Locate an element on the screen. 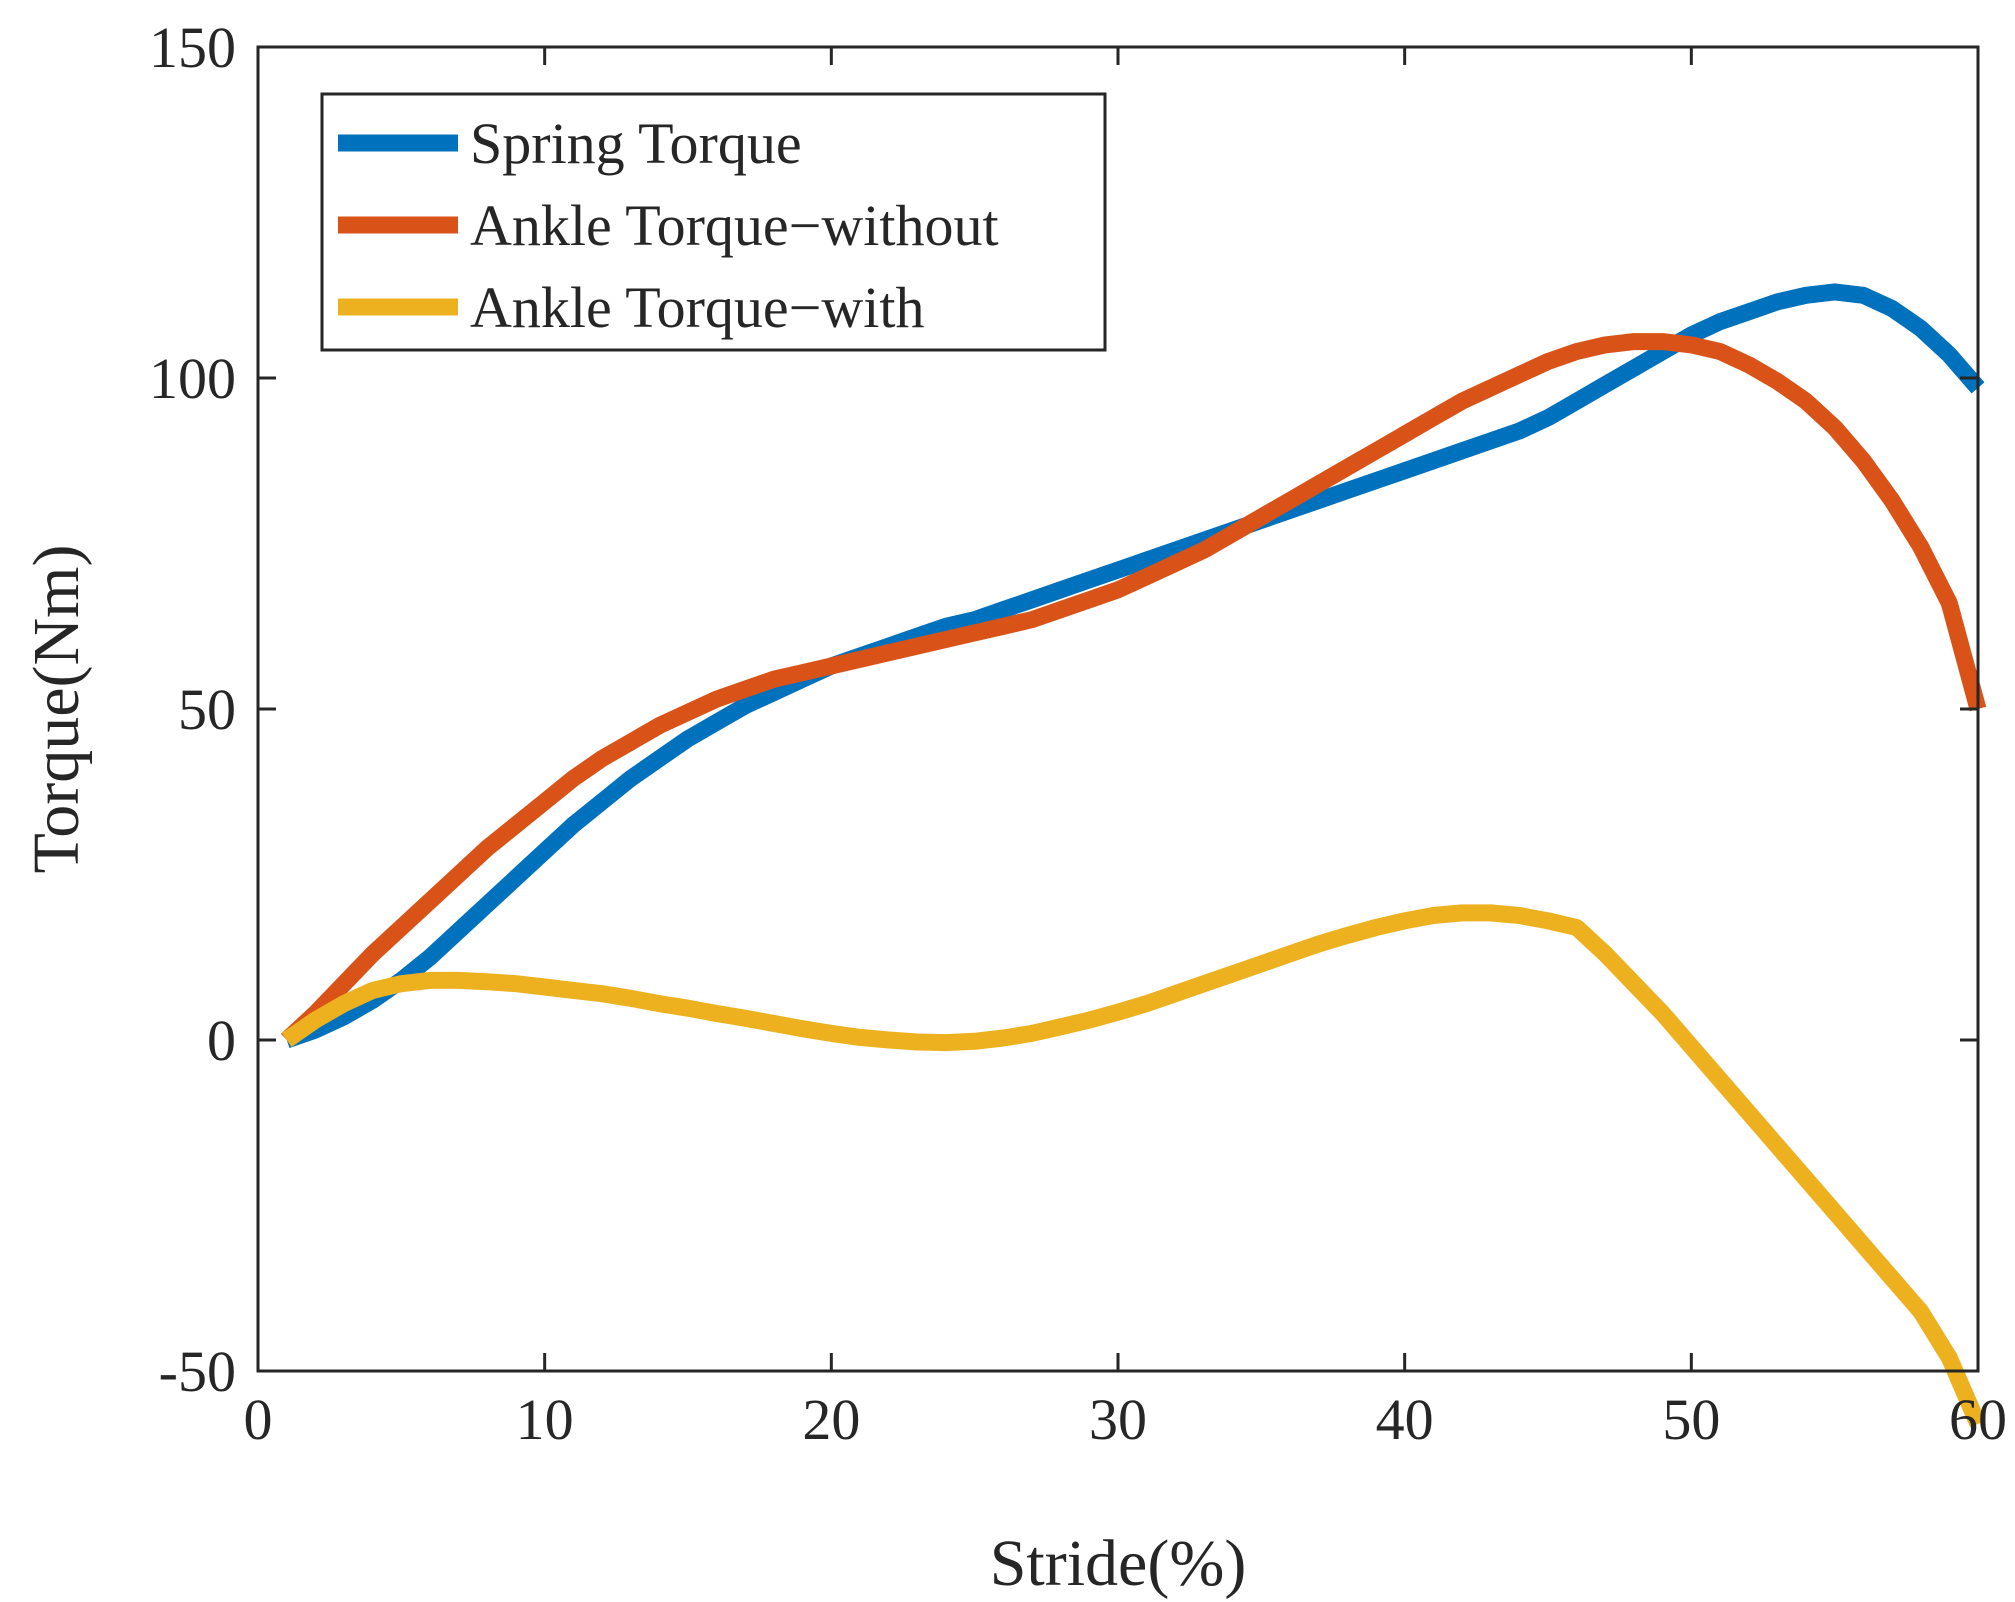 The width and height of the screenshot is (2015, 1602). x-tick-label: 50 is located at coordinates (1691, 1419).